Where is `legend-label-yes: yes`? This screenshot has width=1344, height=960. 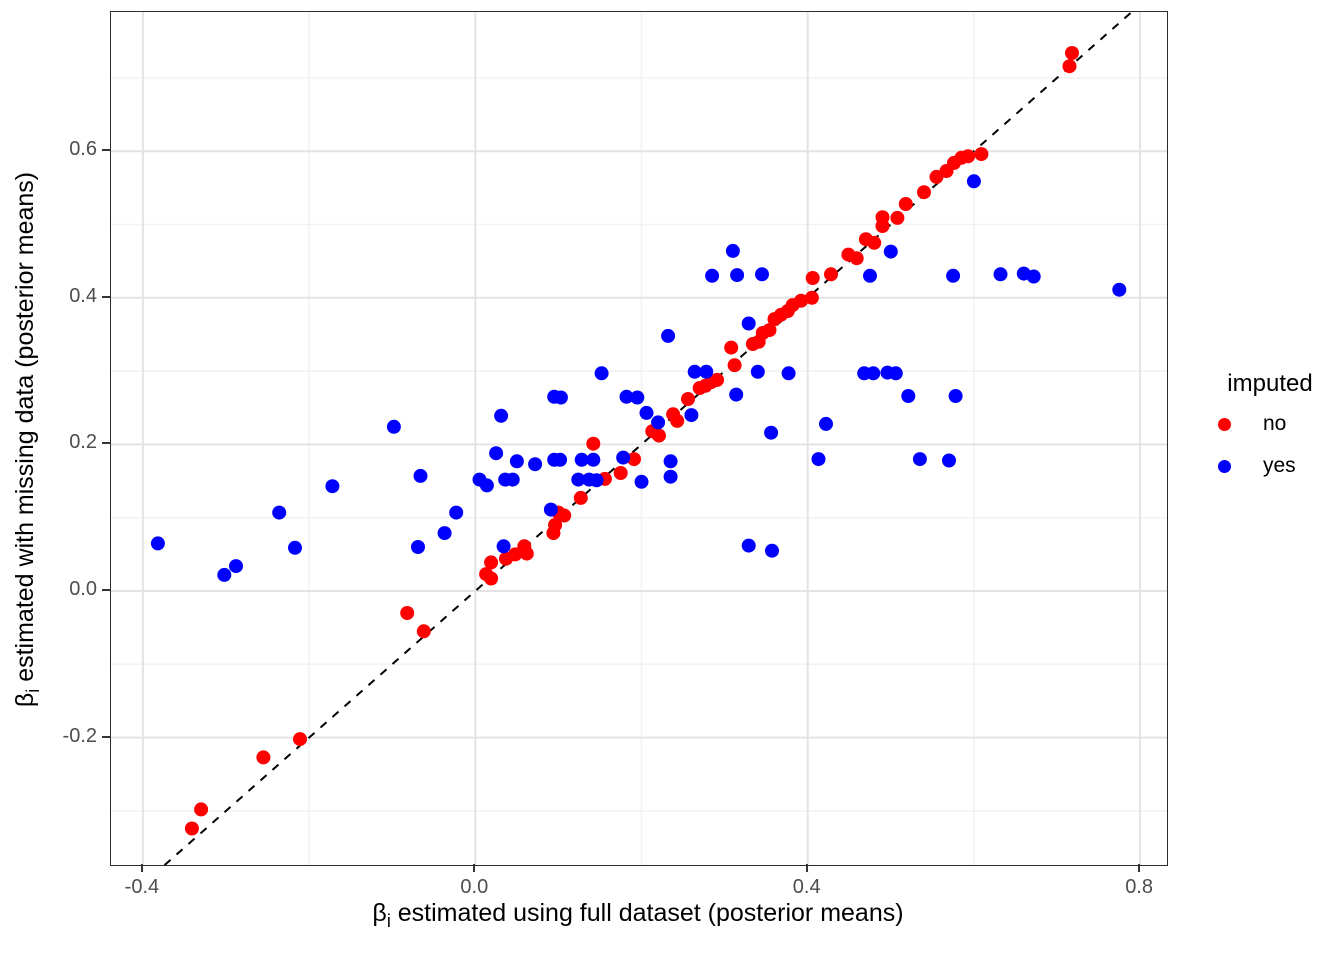
legend-label-yes: yes is located at coordinates (1279, 465).